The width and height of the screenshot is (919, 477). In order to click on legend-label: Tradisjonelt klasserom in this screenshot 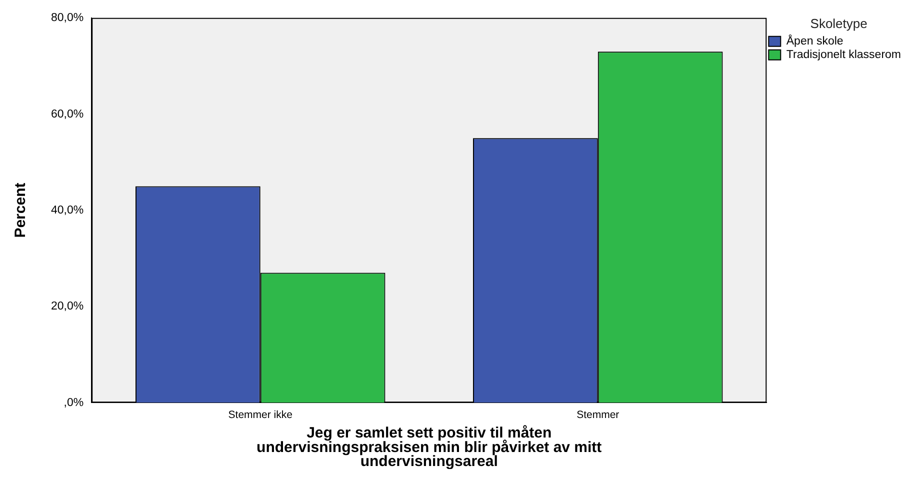, I will do `click(844, 55)`.